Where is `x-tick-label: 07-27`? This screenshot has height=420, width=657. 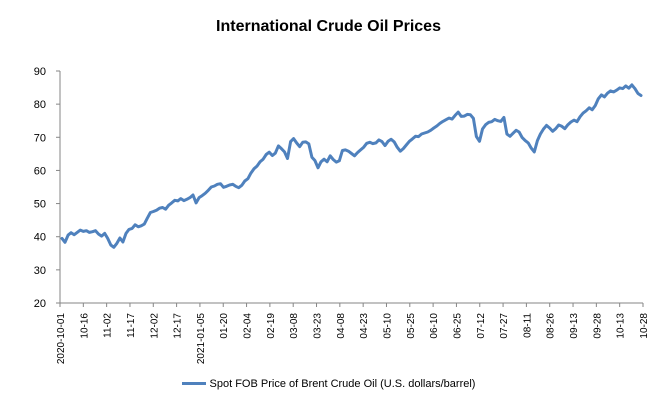 x-tick-label: 07-27 is located at coordinates (504, 326).